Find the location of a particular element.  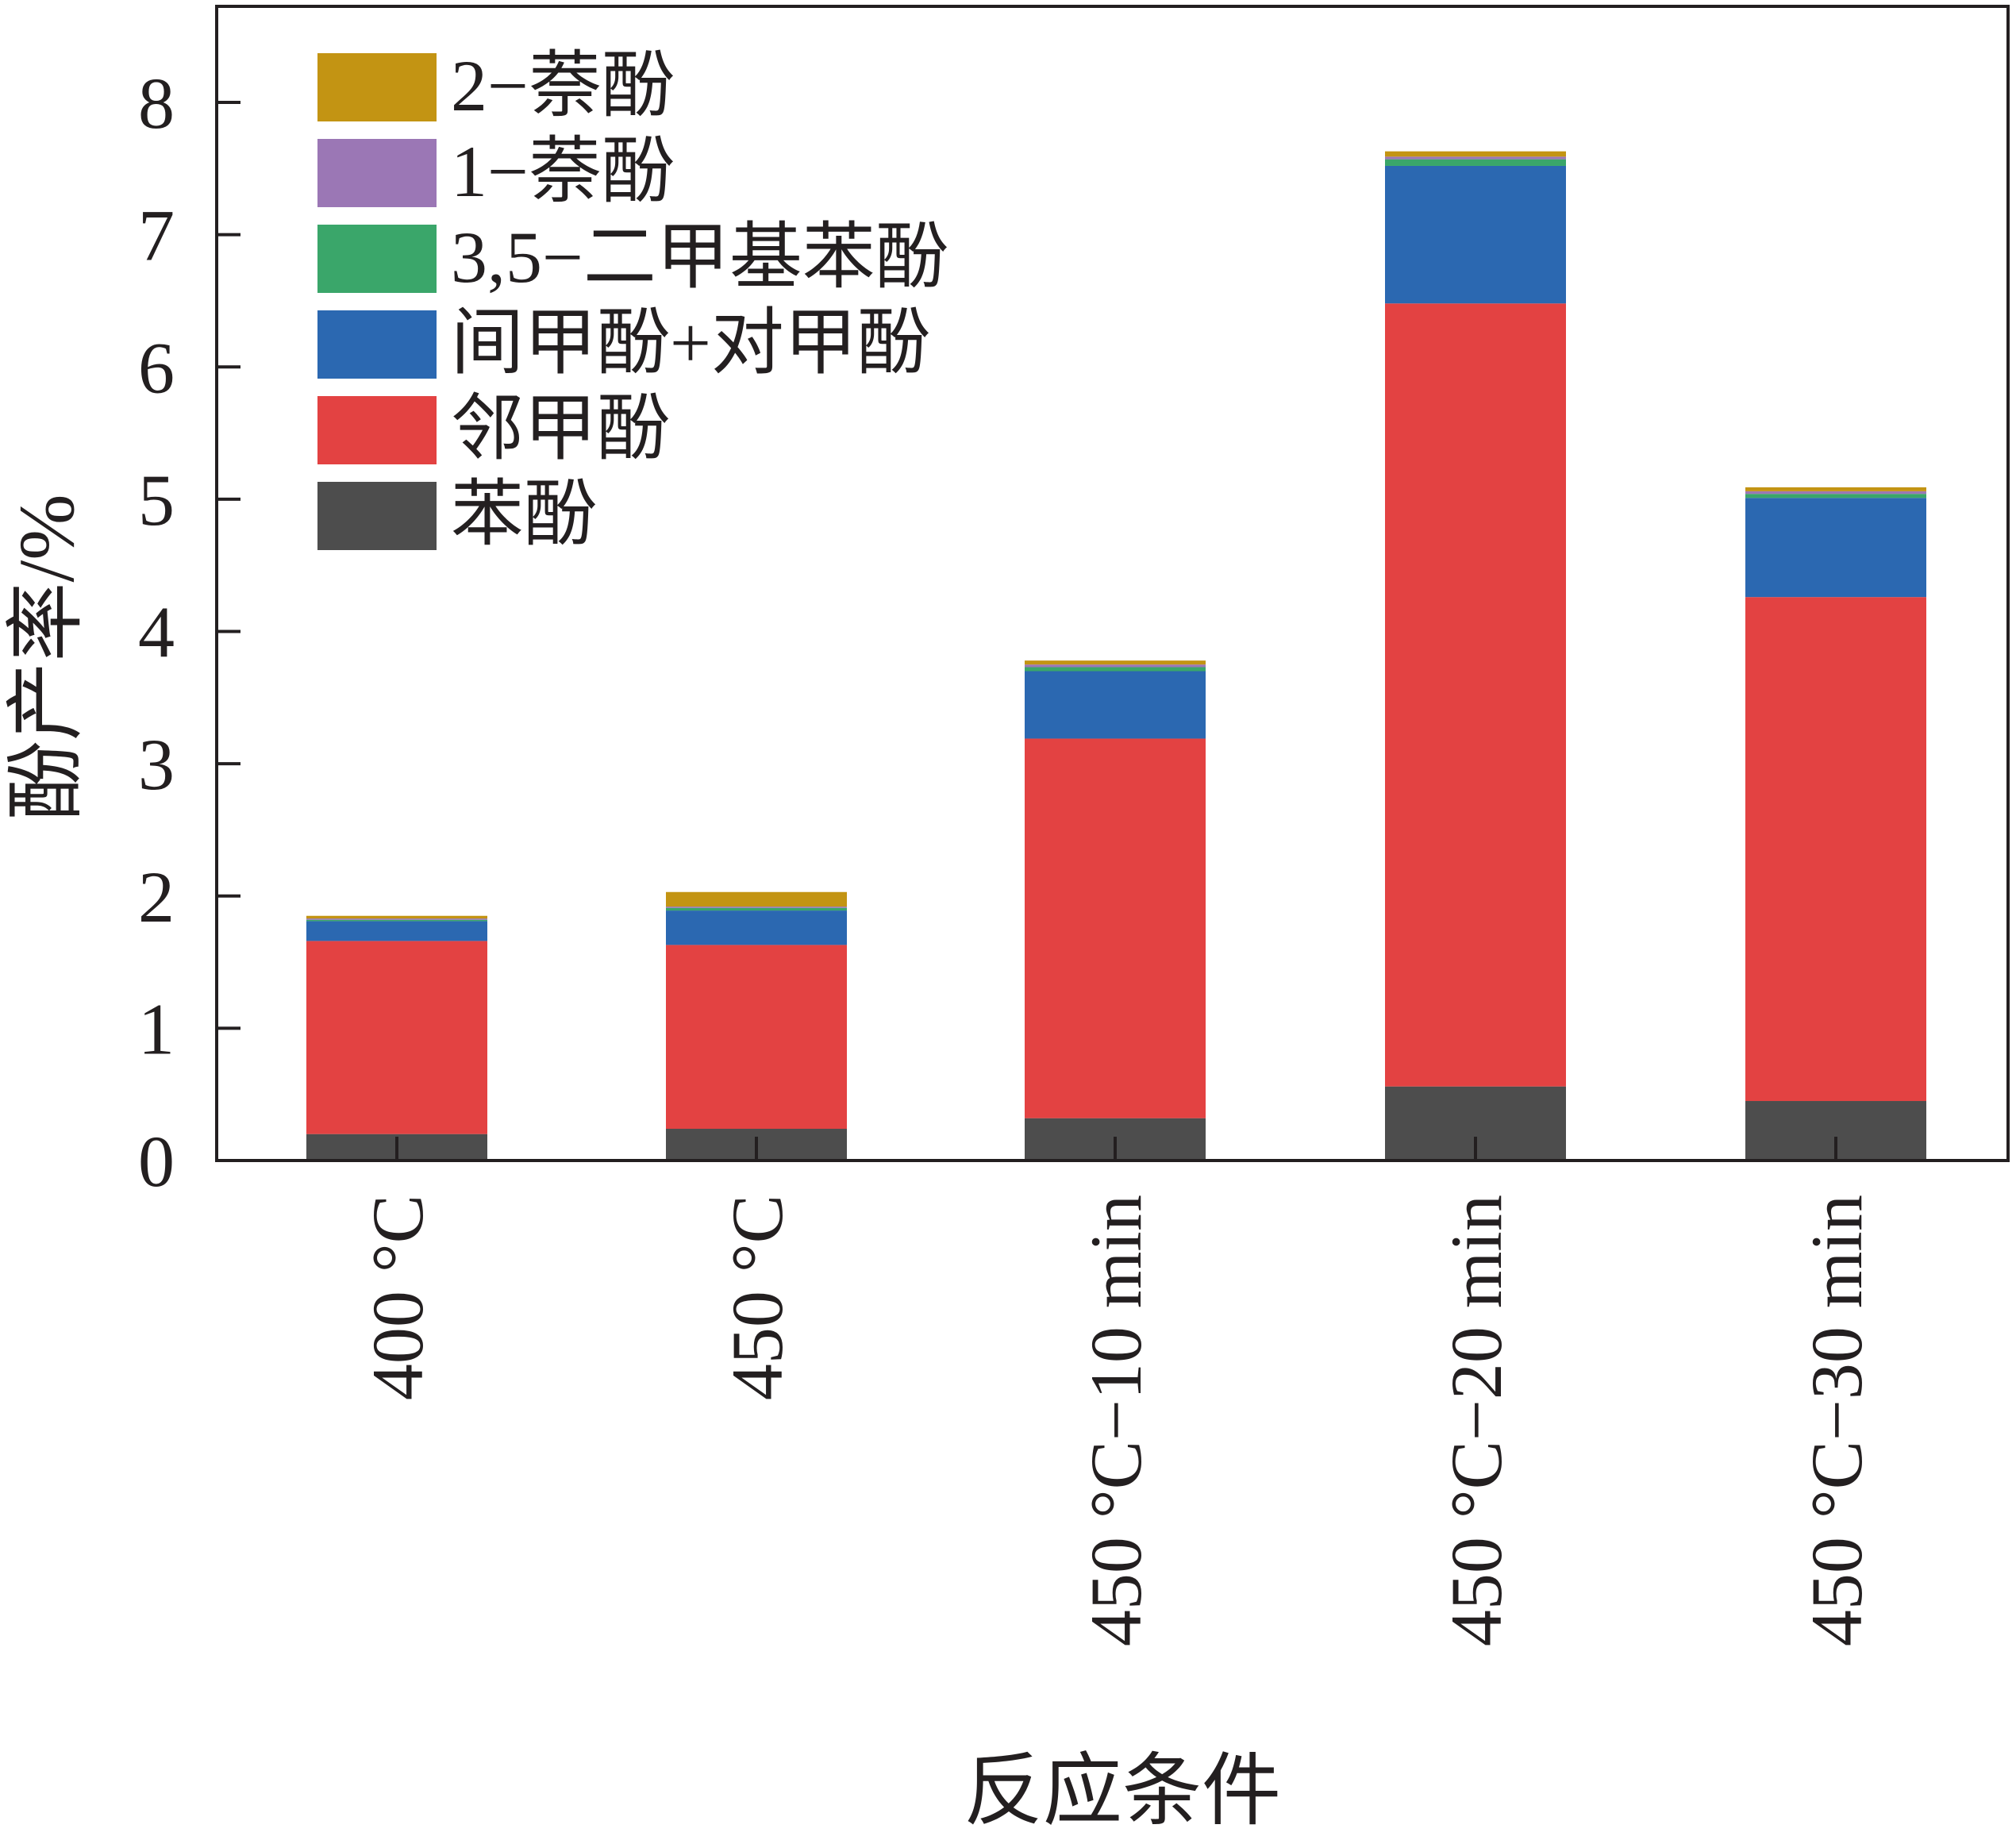

x-category-label-3: 450 °C−10 min is located at coordinates (1115, 1421).